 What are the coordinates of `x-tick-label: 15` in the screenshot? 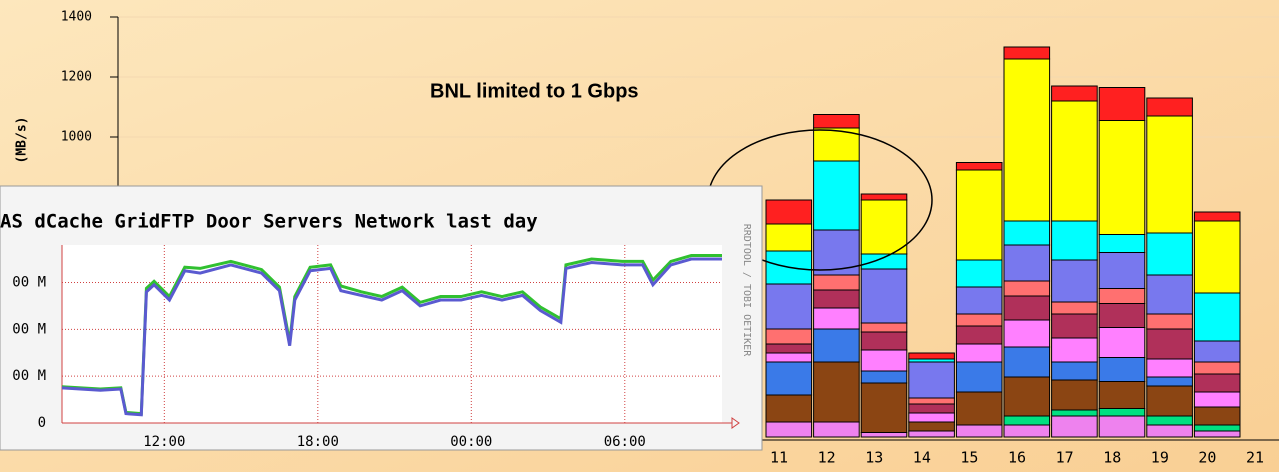 It's located at (969, 458).